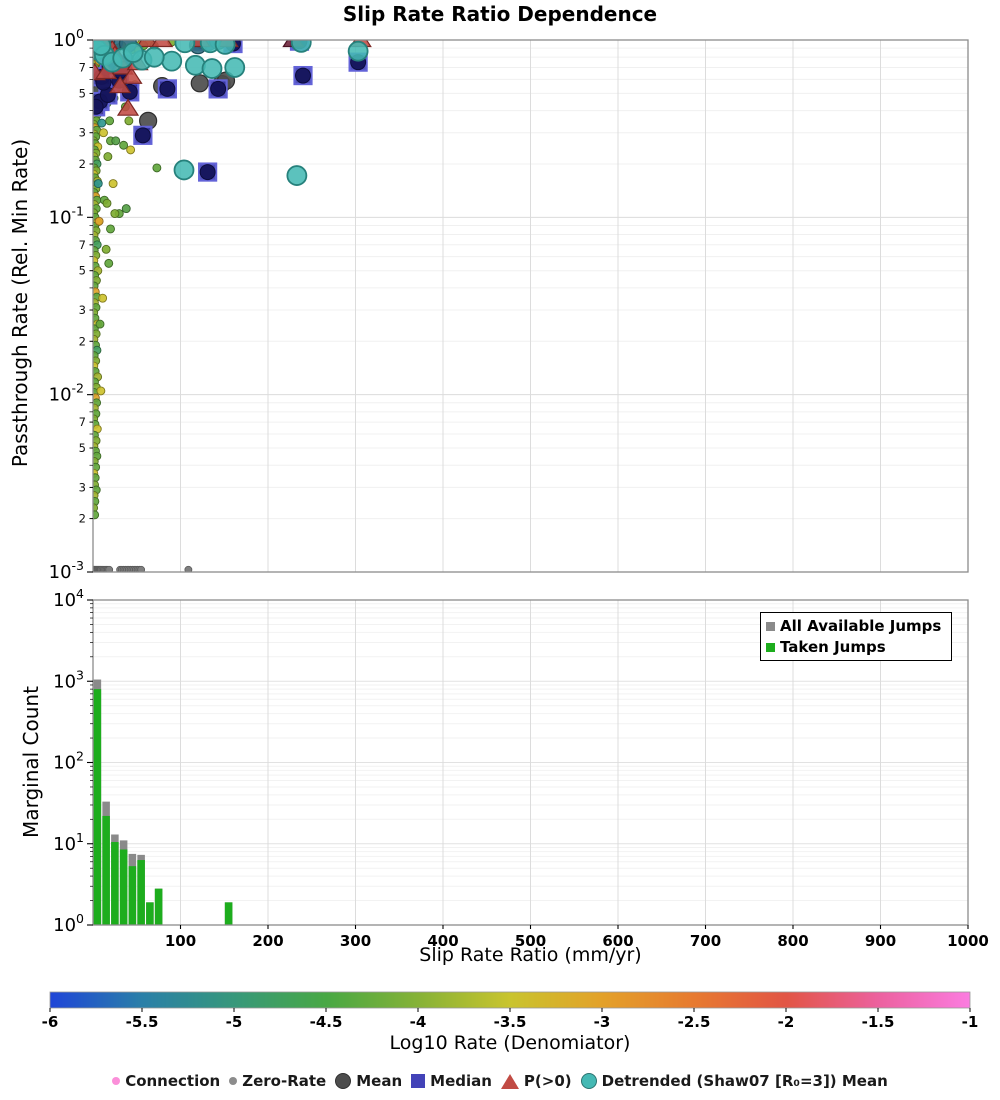 The height and width of the screenshot is (1100, 1000). What do you see at coordinates (744, 1081) in the screenshot?
I see `marker-legend-label: Detrended (Shaw07 [R₀=3]) Mean` at bounding box center [744, 1081].